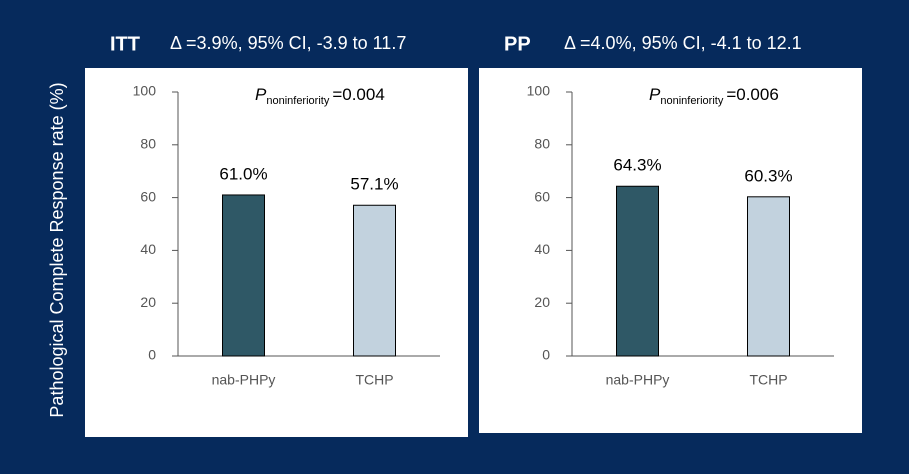  Describe the element at coordinates (637, 165) in the screenshot. I see `value-label: 64.3%` at that location.